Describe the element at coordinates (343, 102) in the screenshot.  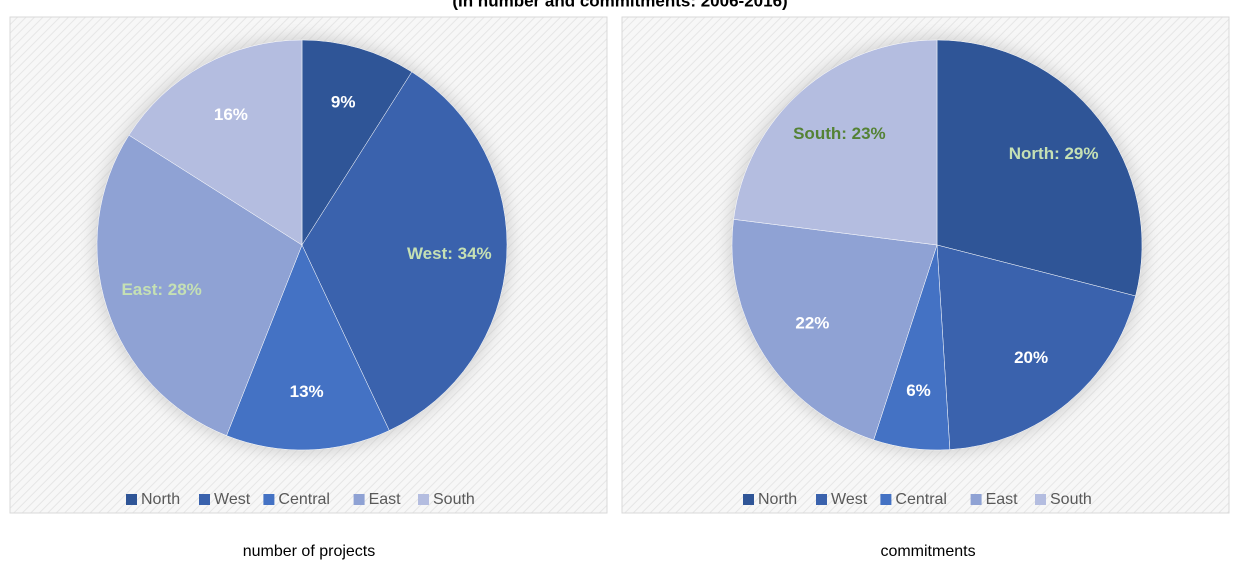
I see `data-label: 9%` at that location.